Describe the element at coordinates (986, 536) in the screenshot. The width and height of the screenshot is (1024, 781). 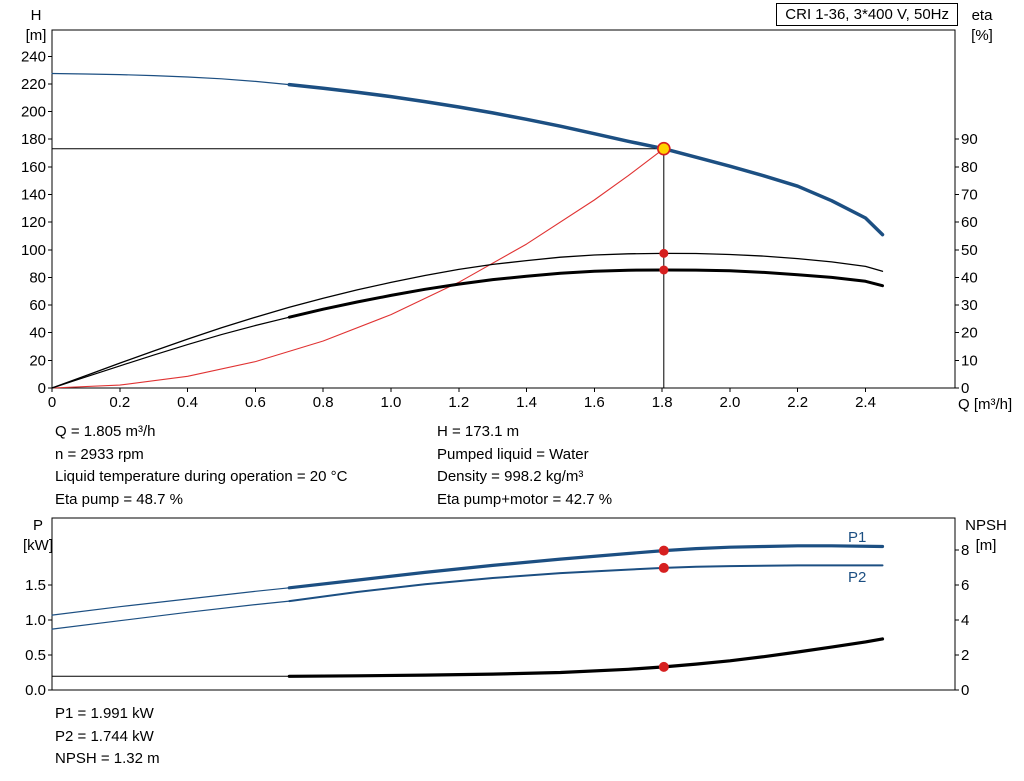
I see `npsh-axis-title: NPSH [m]` at that location.